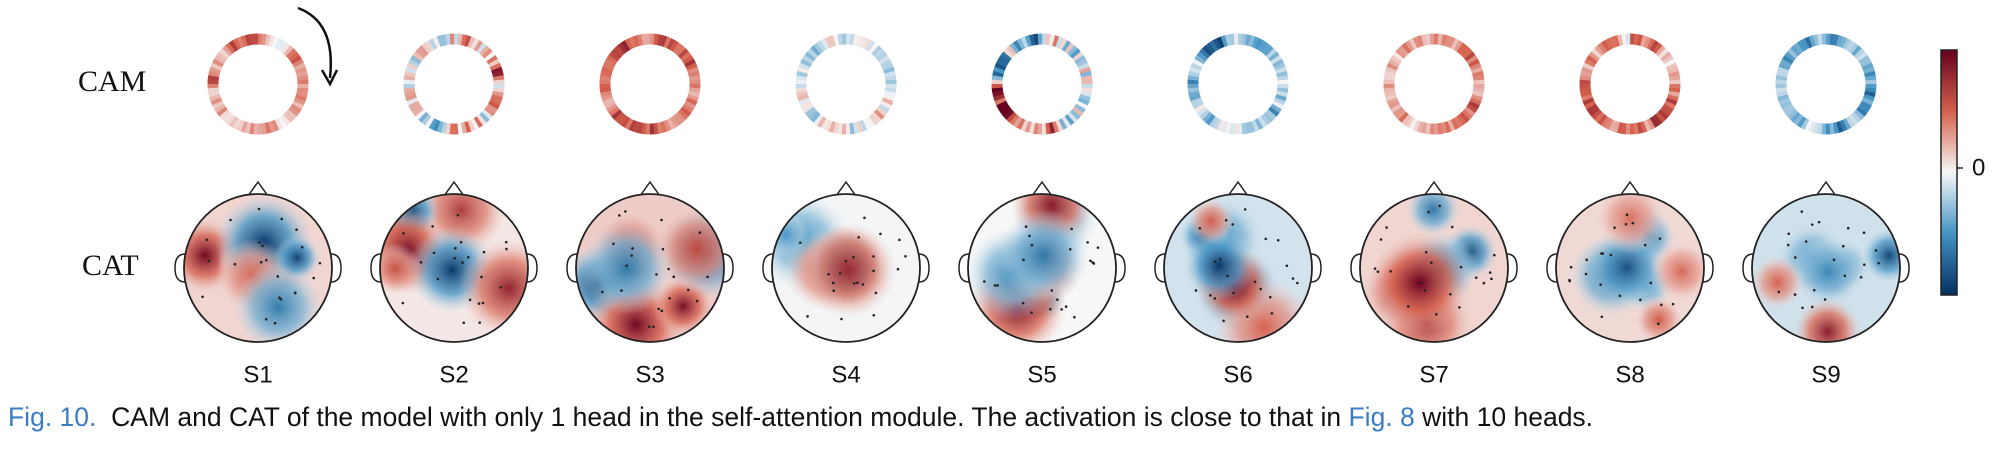 This screenshot has width=2000, height=449. What do you see at coordinates (650, 268) in the screenshot?
I see `head-outline` at bounding box center [650, 268].